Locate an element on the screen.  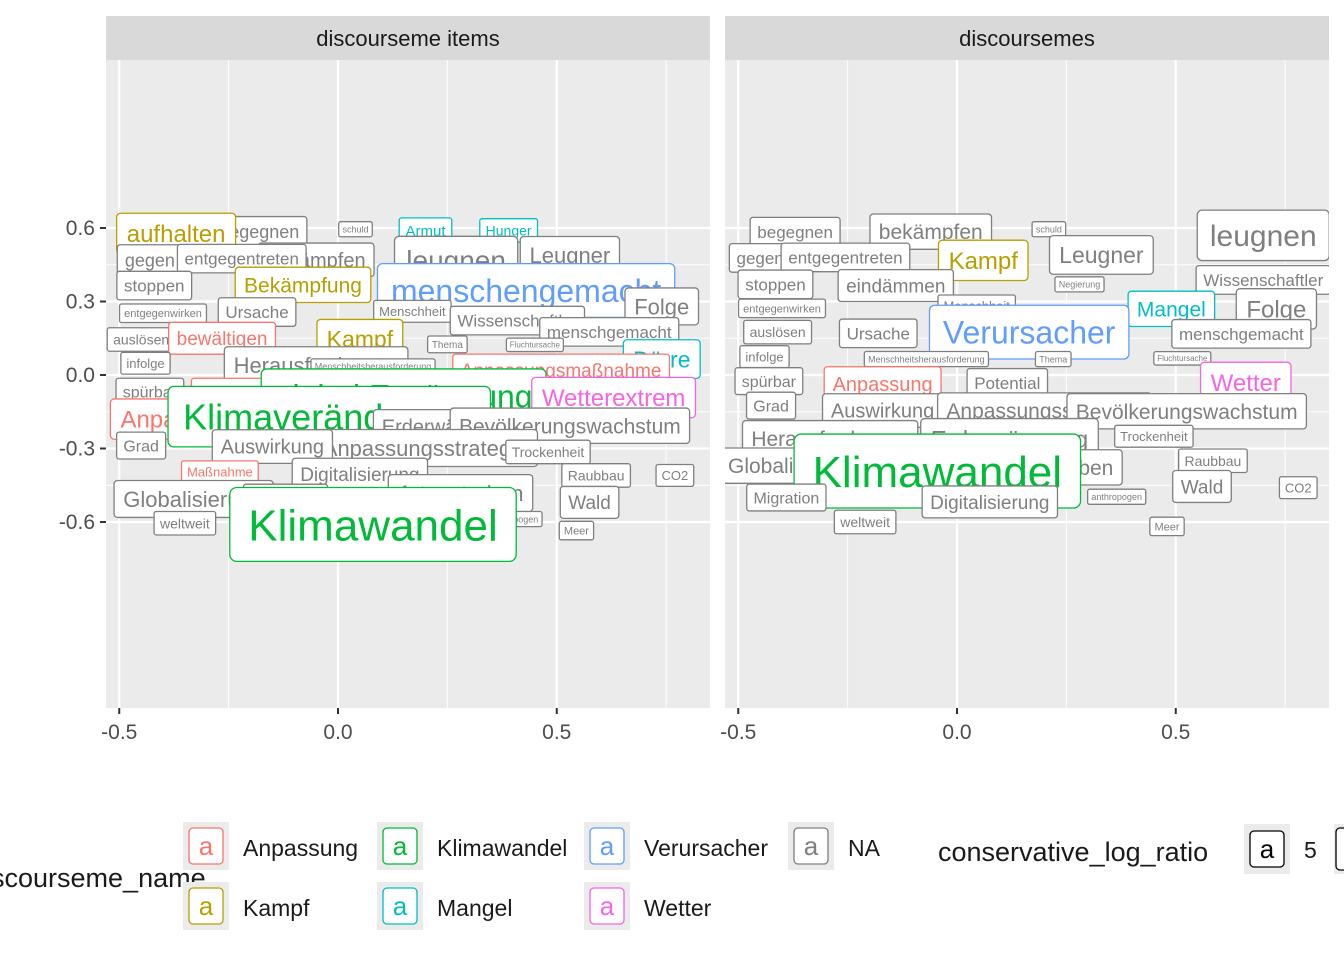
word-label-text: Potential is located at coordinates (1007, 383).